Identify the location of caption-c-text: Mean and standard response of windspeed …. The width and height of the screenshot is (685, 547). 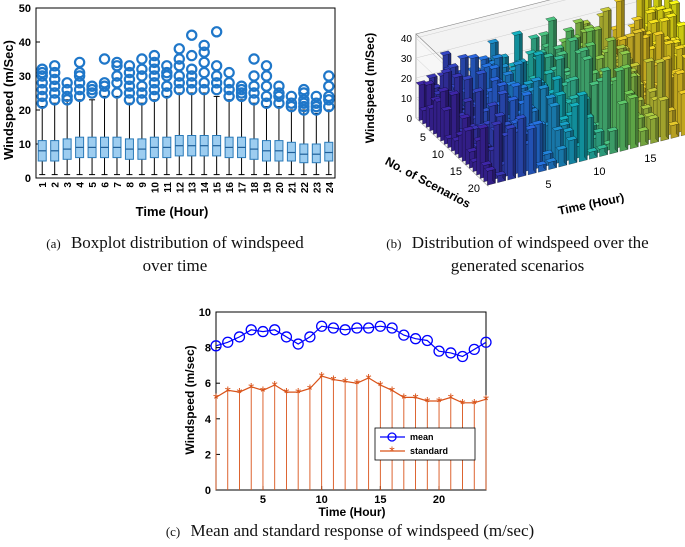
(362, 530).